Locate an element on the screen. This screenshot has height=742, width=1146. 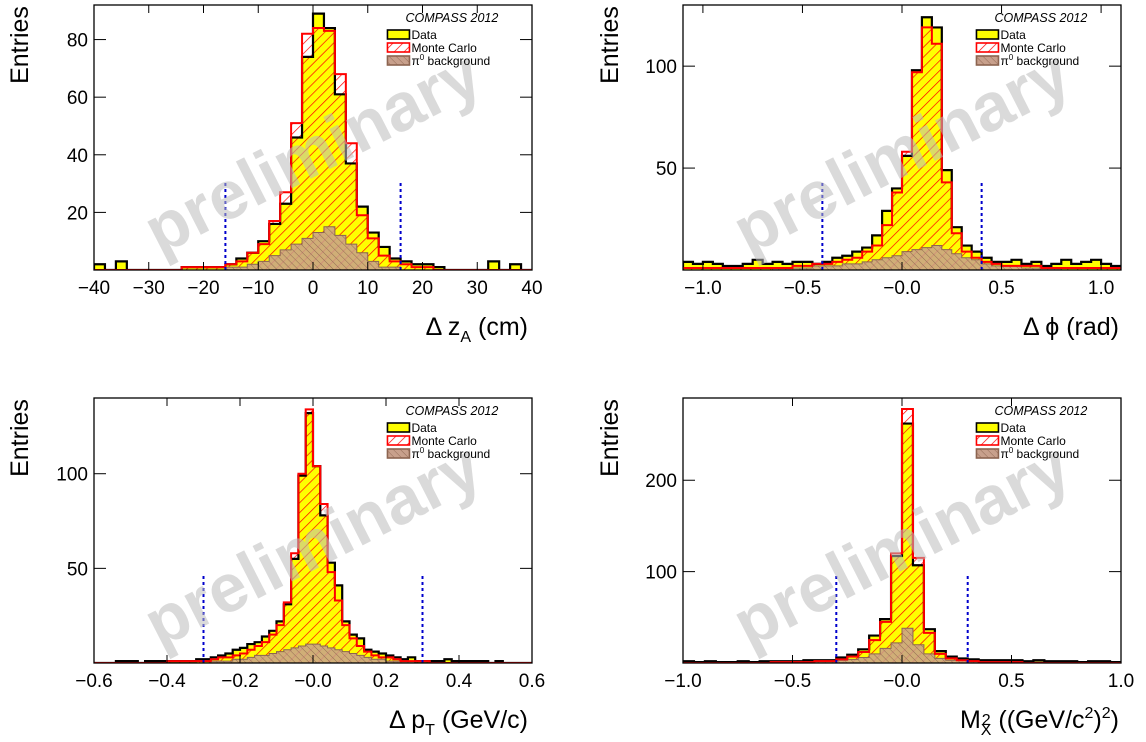
x-tick-label: 0.4 is located at coordinates (459, 681).